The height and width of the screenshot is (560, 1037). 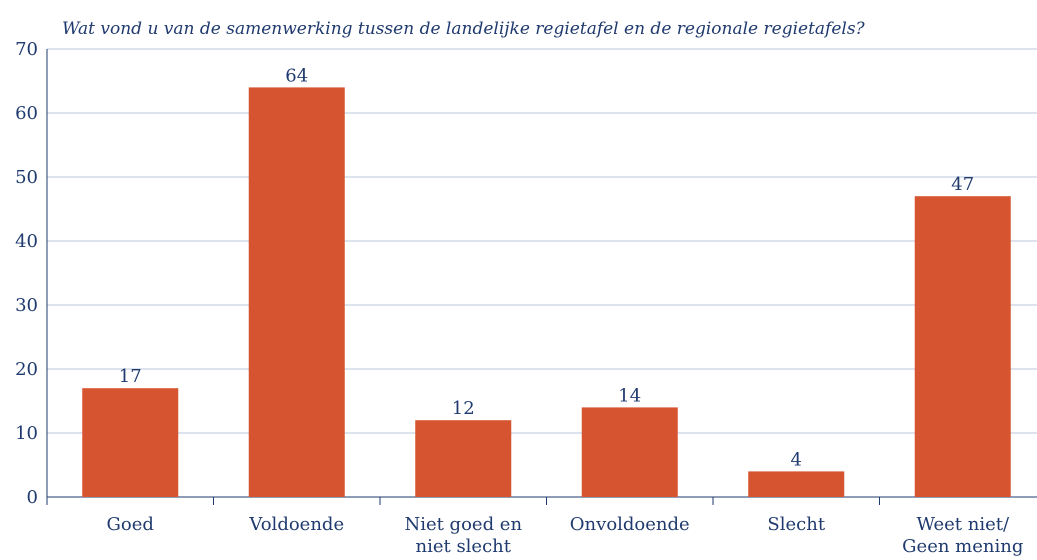 What do you see at coordinates (26, 177) in the screenshot?
I see `y-tick-label: 50` at bounding box center [26, 177].